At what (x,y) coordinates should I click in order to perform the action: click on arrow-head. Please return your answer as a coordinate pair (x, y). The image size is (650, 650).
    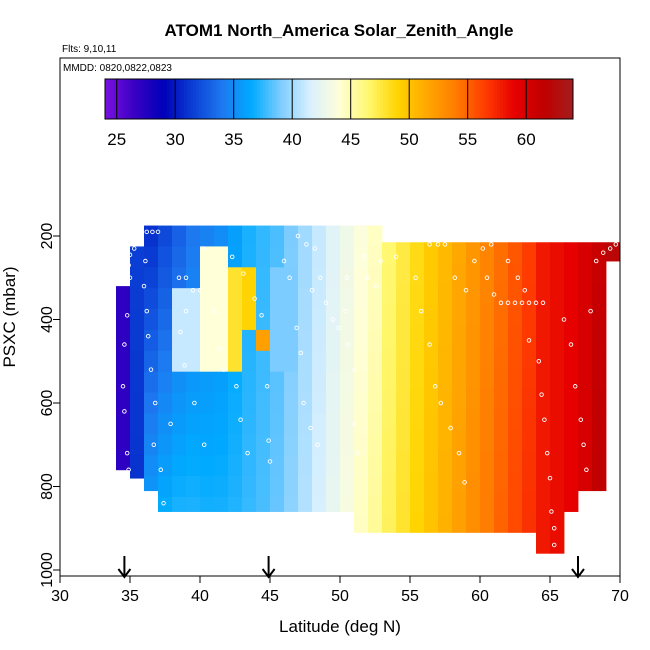
    Looking at the image, I should click on (578, 573).